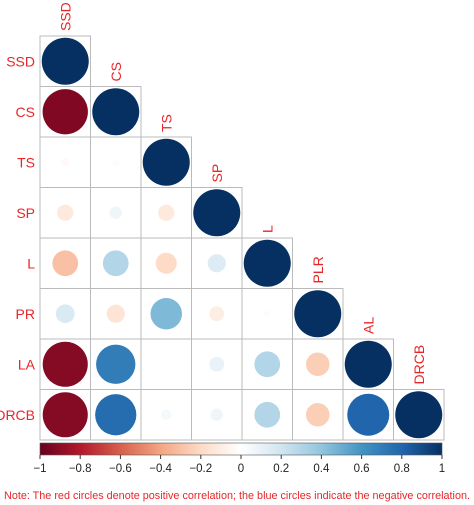 This screenshot has height=505, width=474. I want to click on row-label-sp: SP, so click(25, 213).